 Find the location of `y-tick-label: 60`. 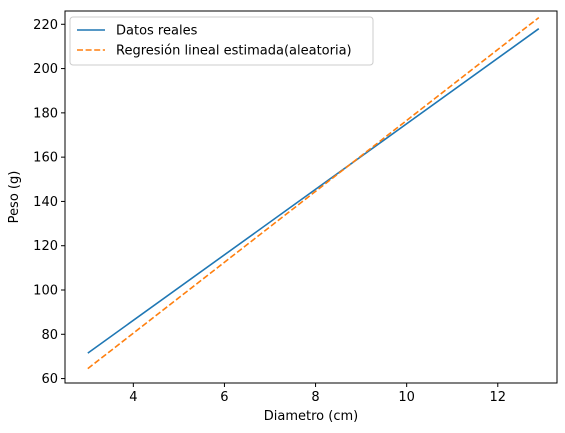

y-tick-label: 60 is located at coordinates (49, 379).